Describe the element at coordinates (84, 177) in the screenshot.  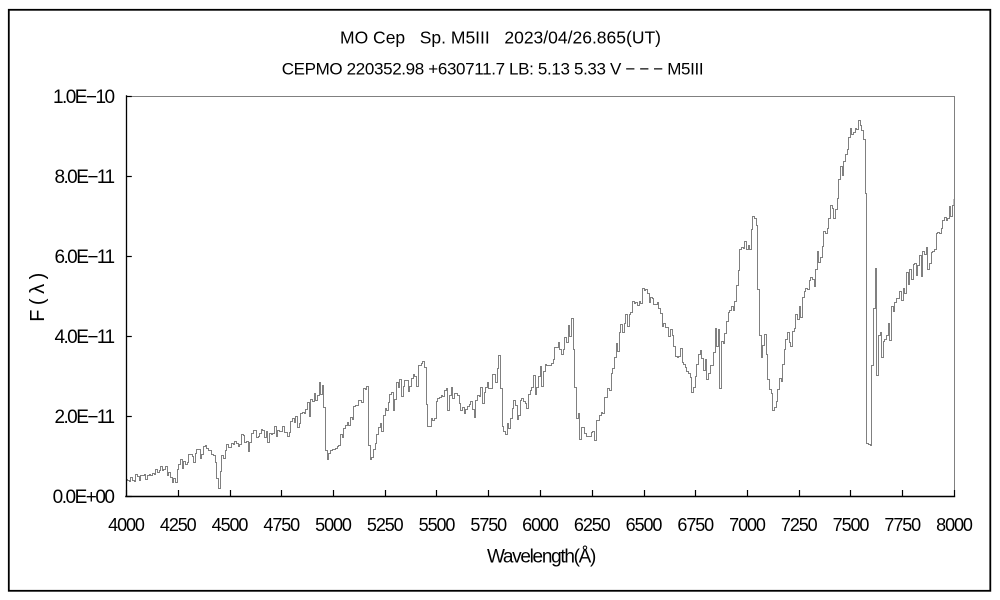
I see `svg-text: 8.0E−11` at that location.